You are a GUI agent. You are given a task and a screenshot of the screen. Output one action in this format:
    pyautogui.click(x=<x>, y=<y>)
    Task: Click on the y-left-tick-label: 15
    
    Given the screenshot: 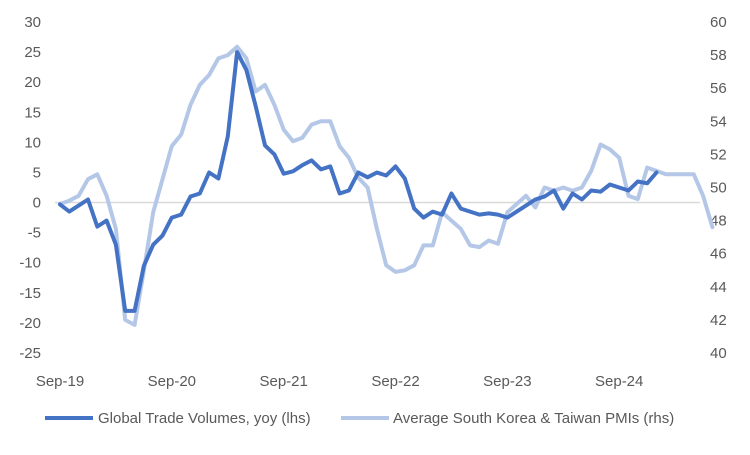 What is the action you would take?
    pyautogui.click(x=32, y=112)
    